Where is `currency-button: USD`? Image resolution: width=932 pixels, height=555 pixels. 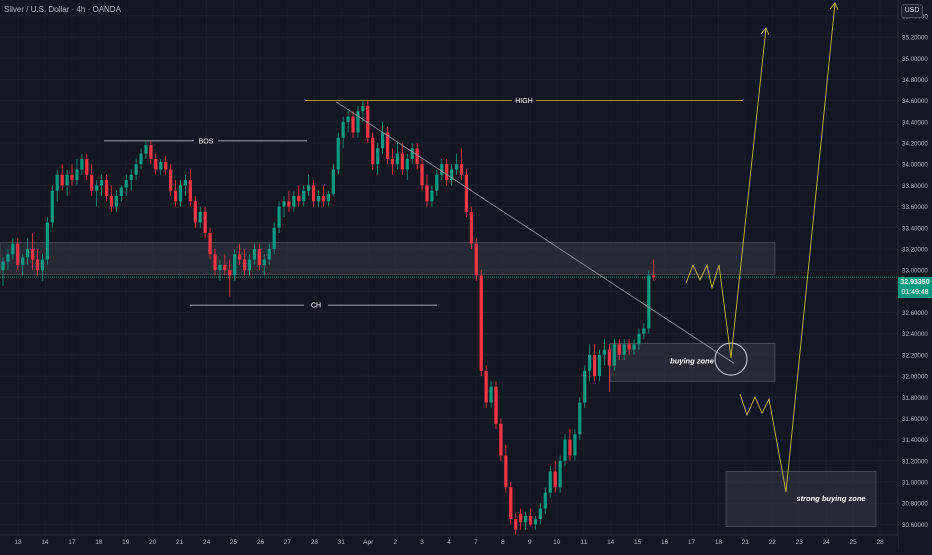
currency-button: USD is located at coordinates (912, 11).